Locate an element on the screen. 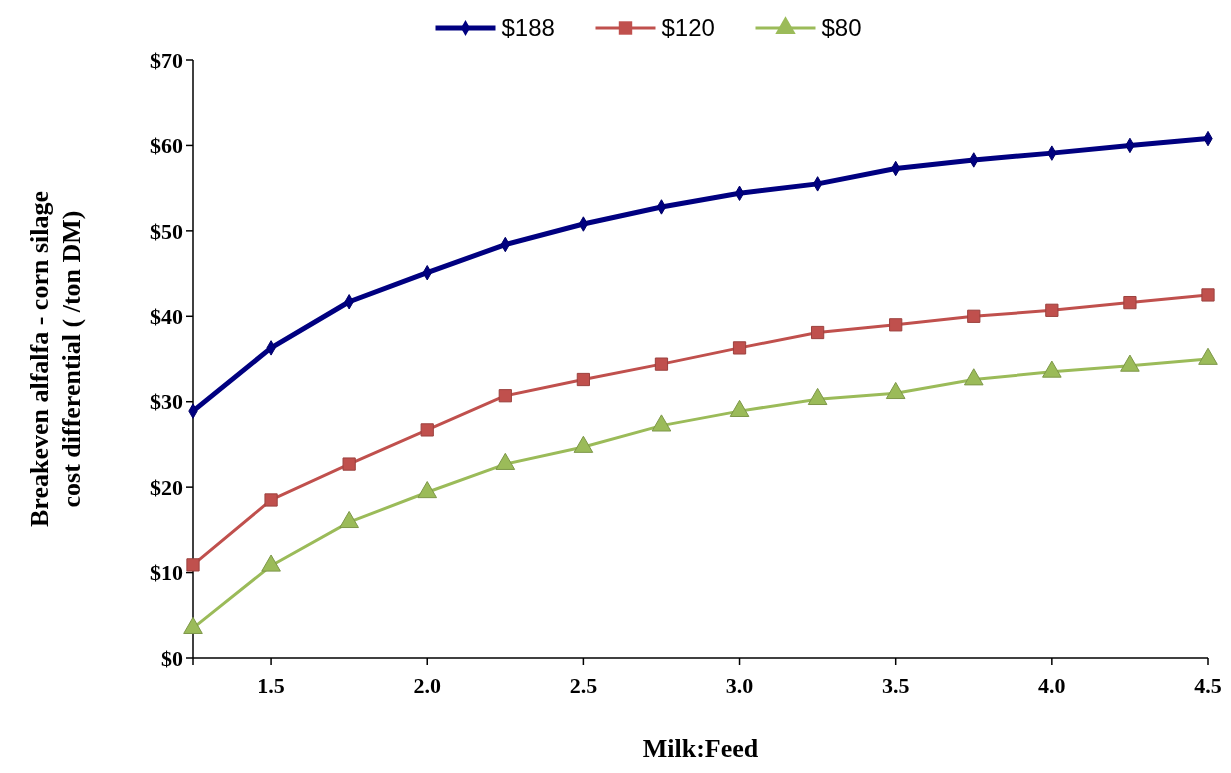 This screenshot has width=1231, height=773. y-axis-title: Breakeven alfalfa - corn silage cost differential ( /ton DM) is located at coordinates (55, 359).